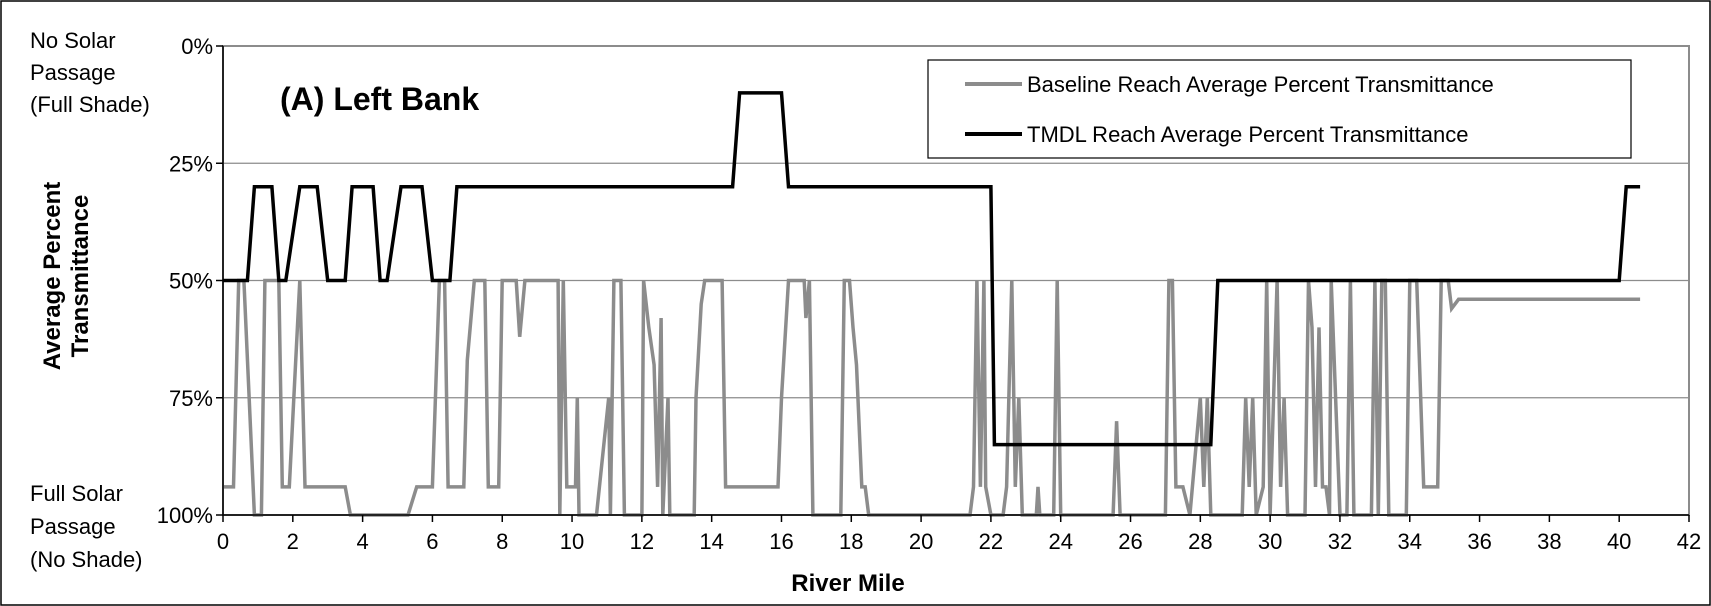 Image resolution: width=1711 pixels, height=606 pixels. What do you see at coordinates (73, 526) in the screenshot?
I see `bottom-annotation-line-2: Passage` at bounding box center [73, 526].